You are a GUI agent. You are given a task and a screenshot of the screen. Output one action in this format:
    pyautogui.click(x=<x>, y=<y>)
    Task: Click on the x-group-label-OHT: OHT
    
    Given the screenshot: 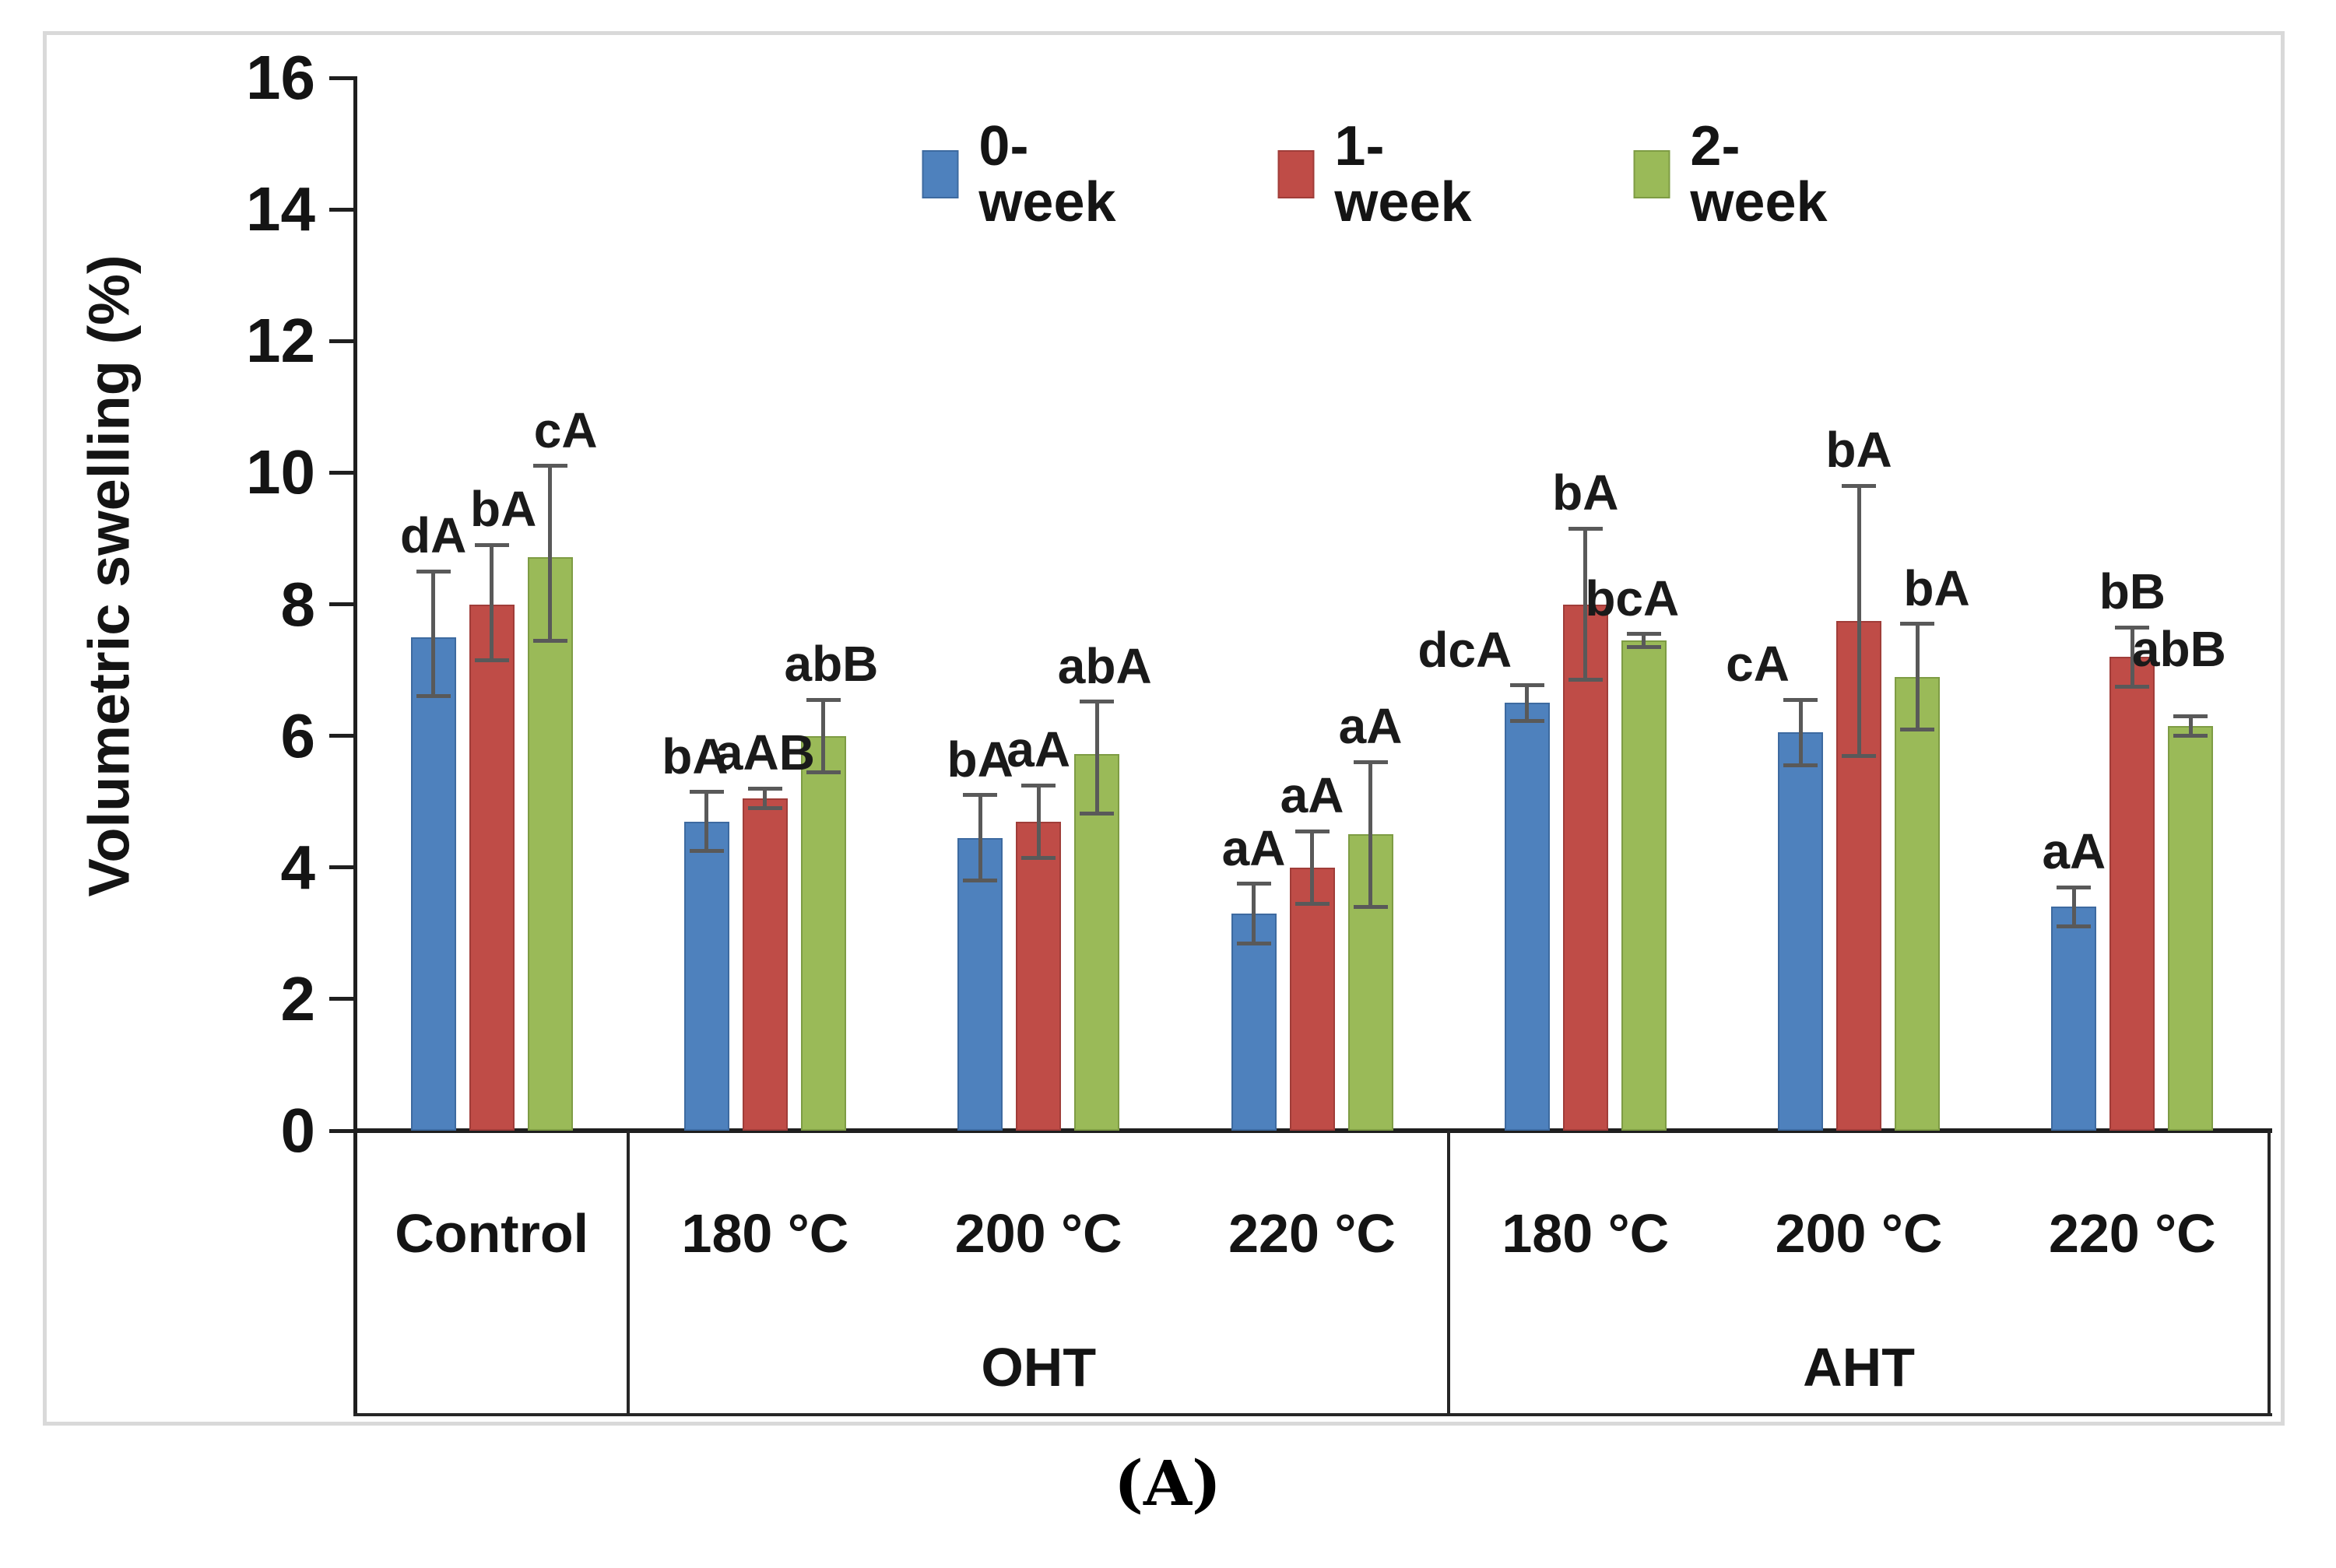 What is the action you would take?
    pyautogui.click(x=1039, y=1367)
    